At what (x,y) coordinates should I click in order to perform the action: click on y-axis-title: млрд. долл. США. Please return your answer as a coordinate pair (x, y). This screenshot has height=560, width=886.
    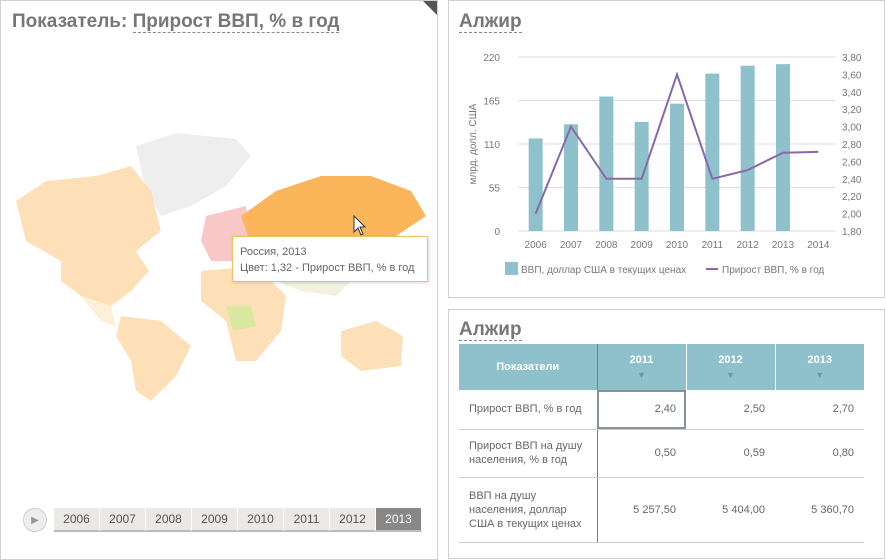
    Looking at the image, I should click on (473, 143).